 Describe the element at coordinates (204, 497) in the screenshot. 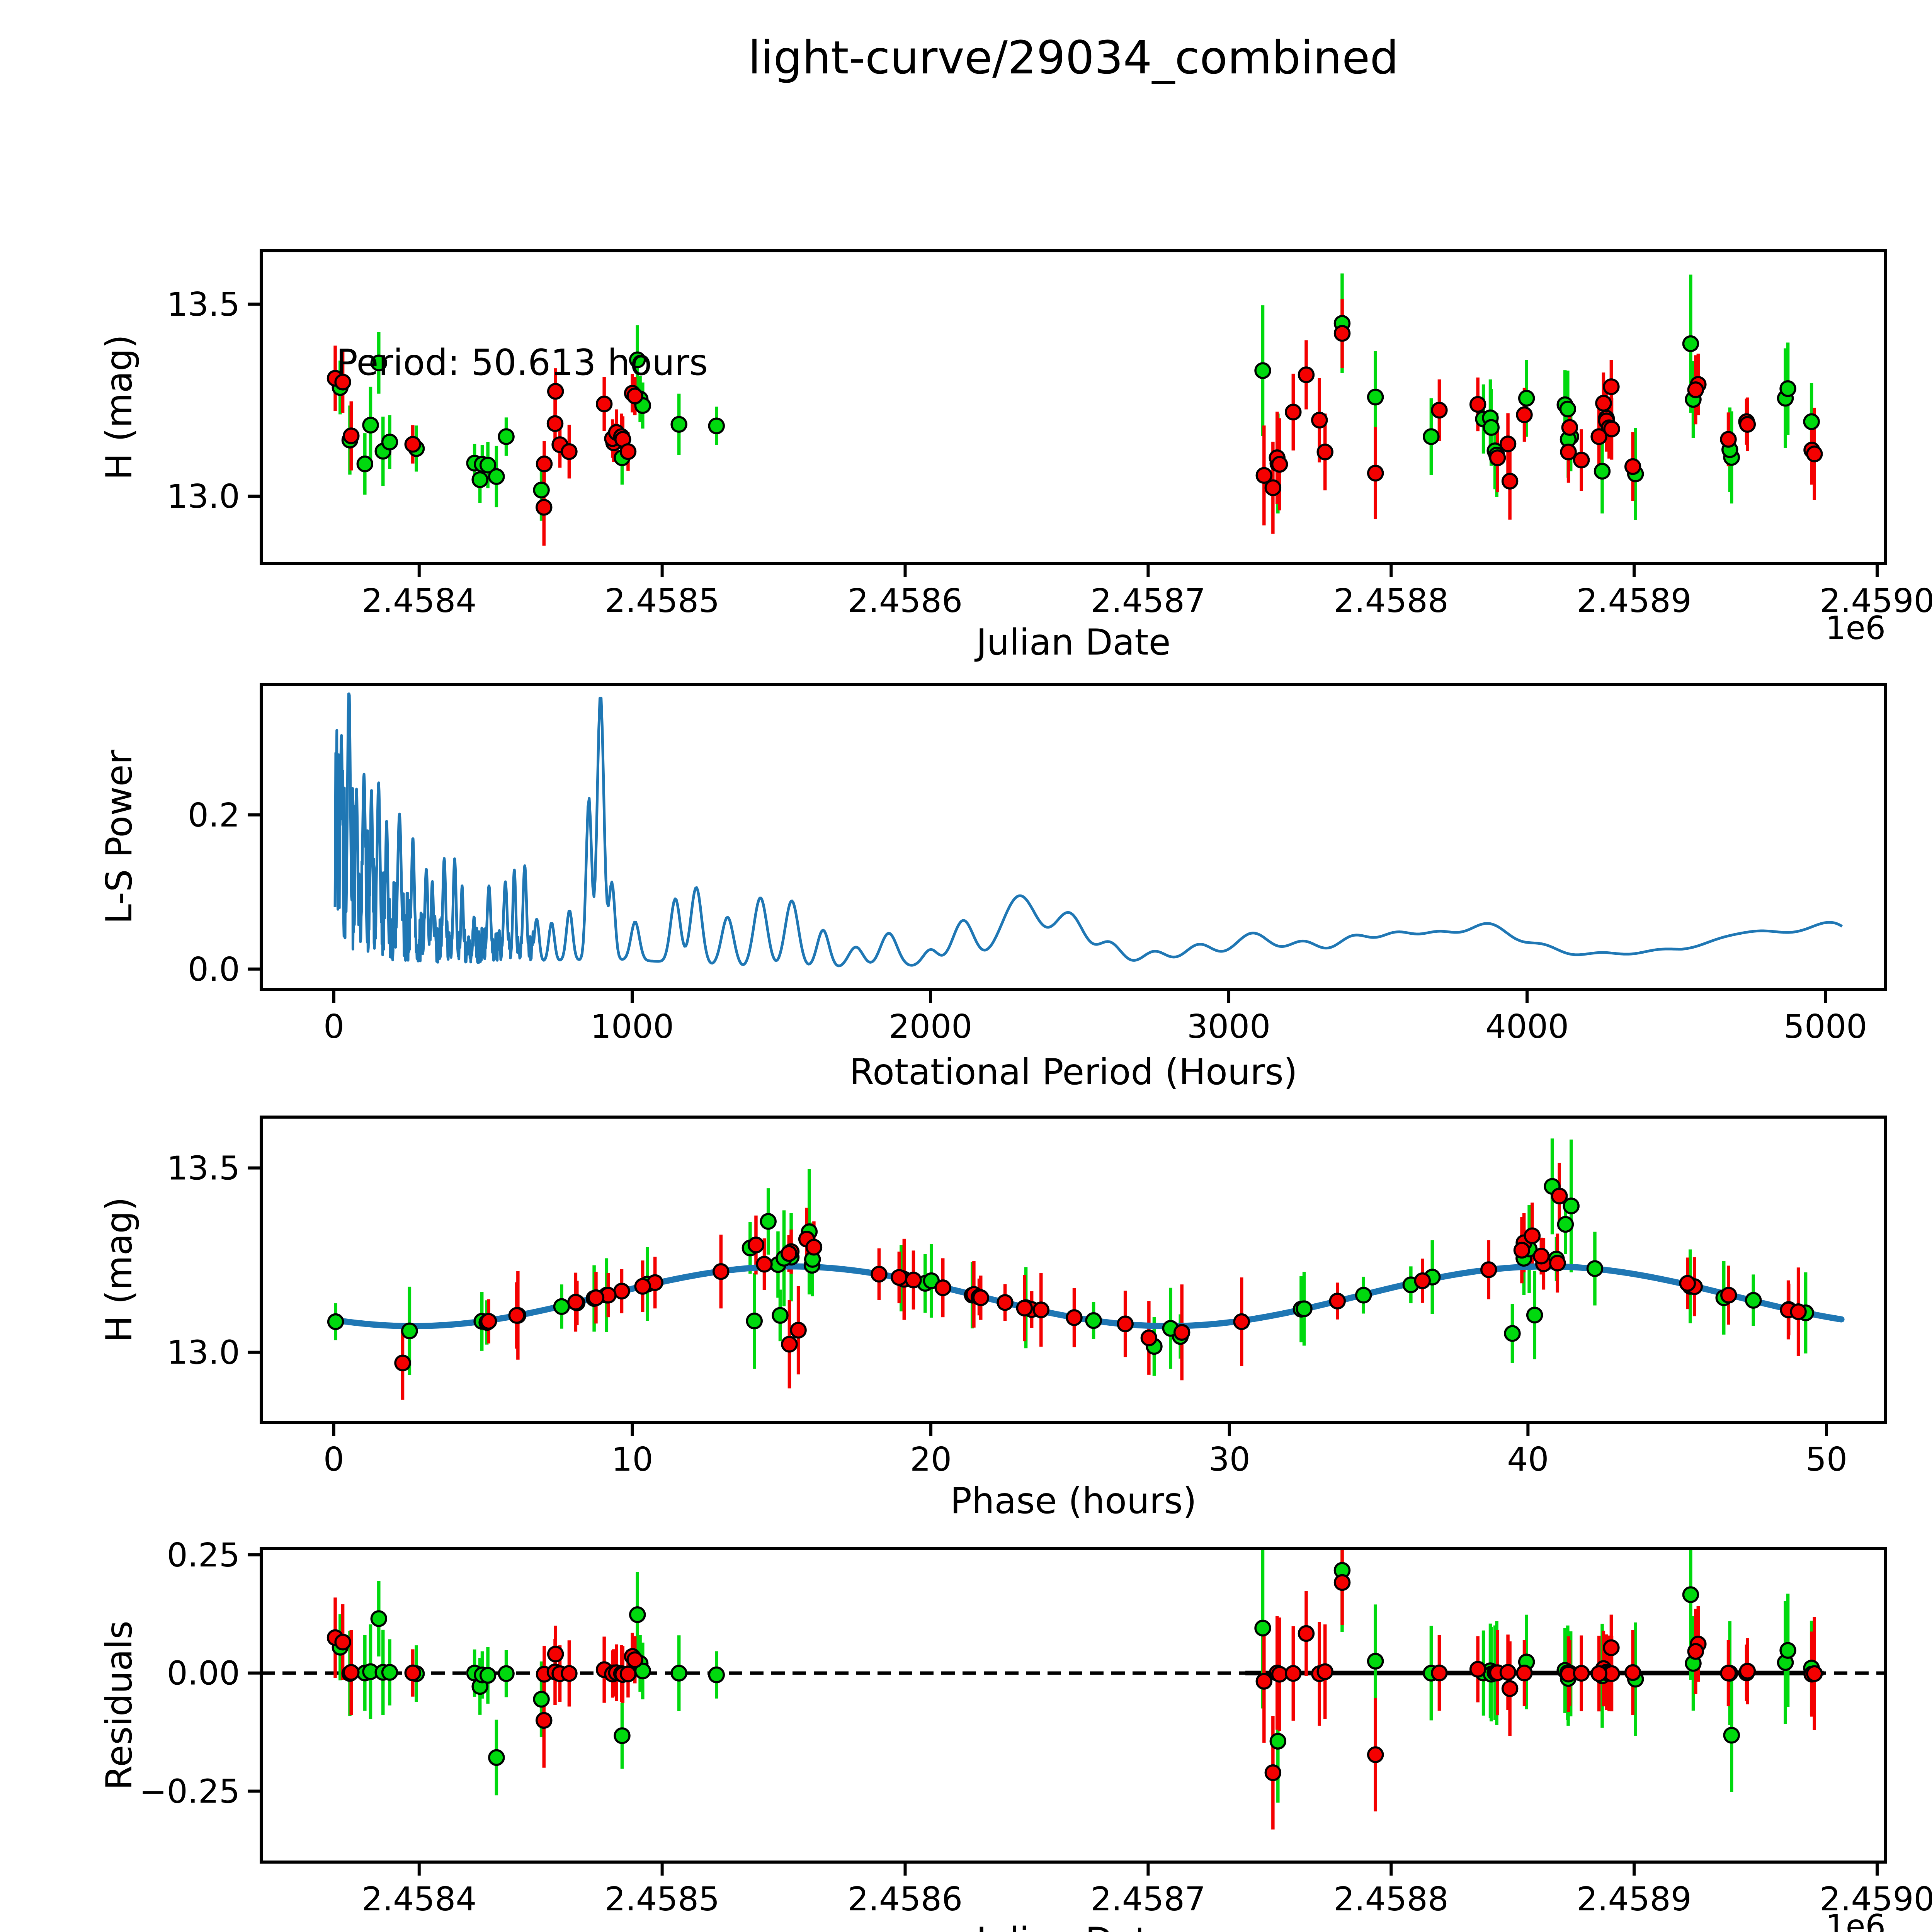

I see `y-tick-label: 13.0` at that location.